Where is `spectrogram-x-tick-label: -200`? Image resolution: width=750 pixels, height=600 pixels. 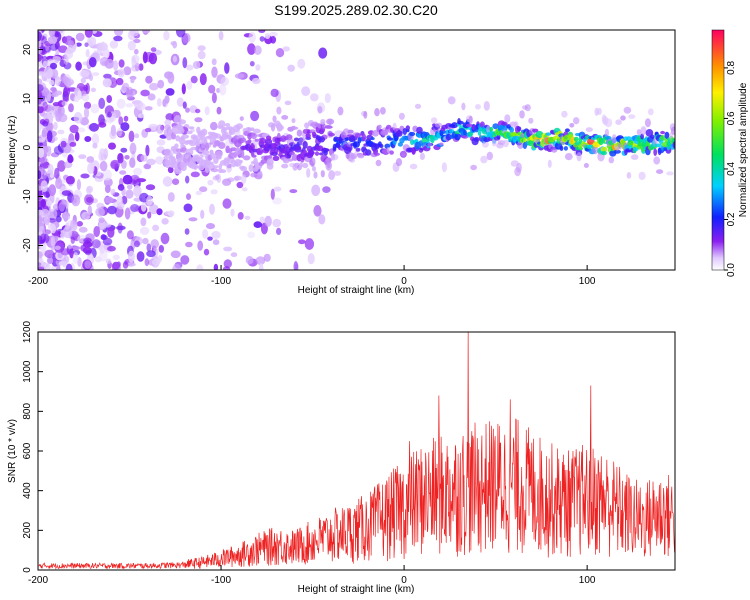
spectrogram-x-tick-label: -200 is located at coordinates (38, 281).